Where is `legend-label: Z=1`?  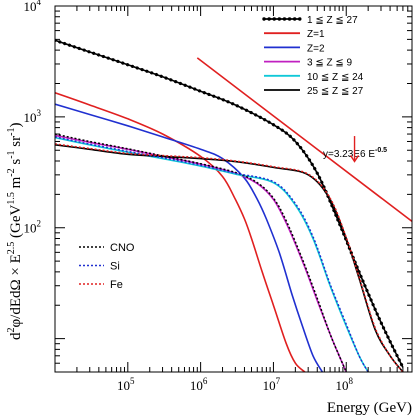
legend-label: Z=1 is located at coordinates (316, 34).